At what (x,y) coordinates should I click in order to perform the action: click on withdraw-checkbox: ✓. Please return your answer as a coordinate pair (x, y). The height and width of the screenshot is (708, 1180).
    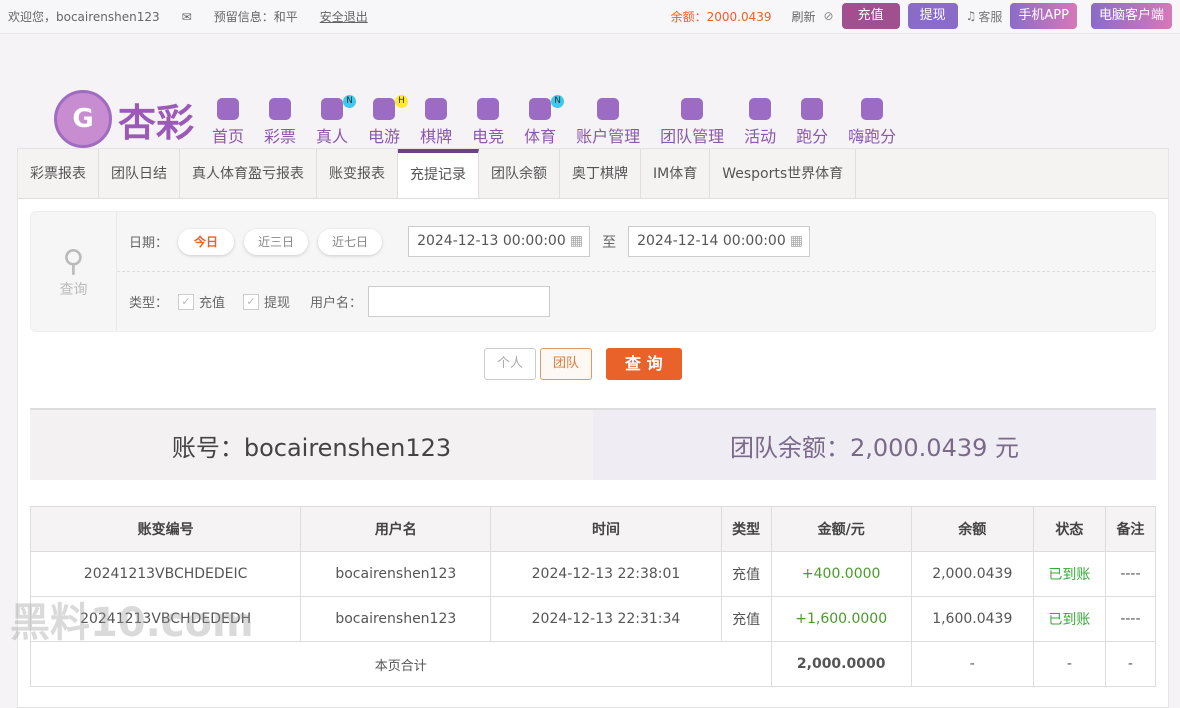
    Looking at the image, I should click on (251, 301).